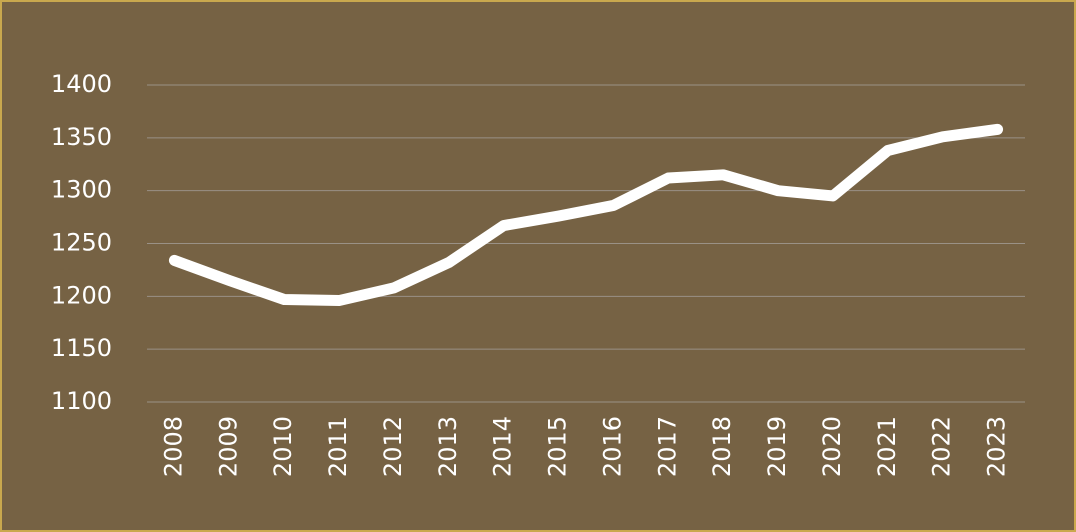  I want to click on x-tick-label: 2010, so click(283, 446).